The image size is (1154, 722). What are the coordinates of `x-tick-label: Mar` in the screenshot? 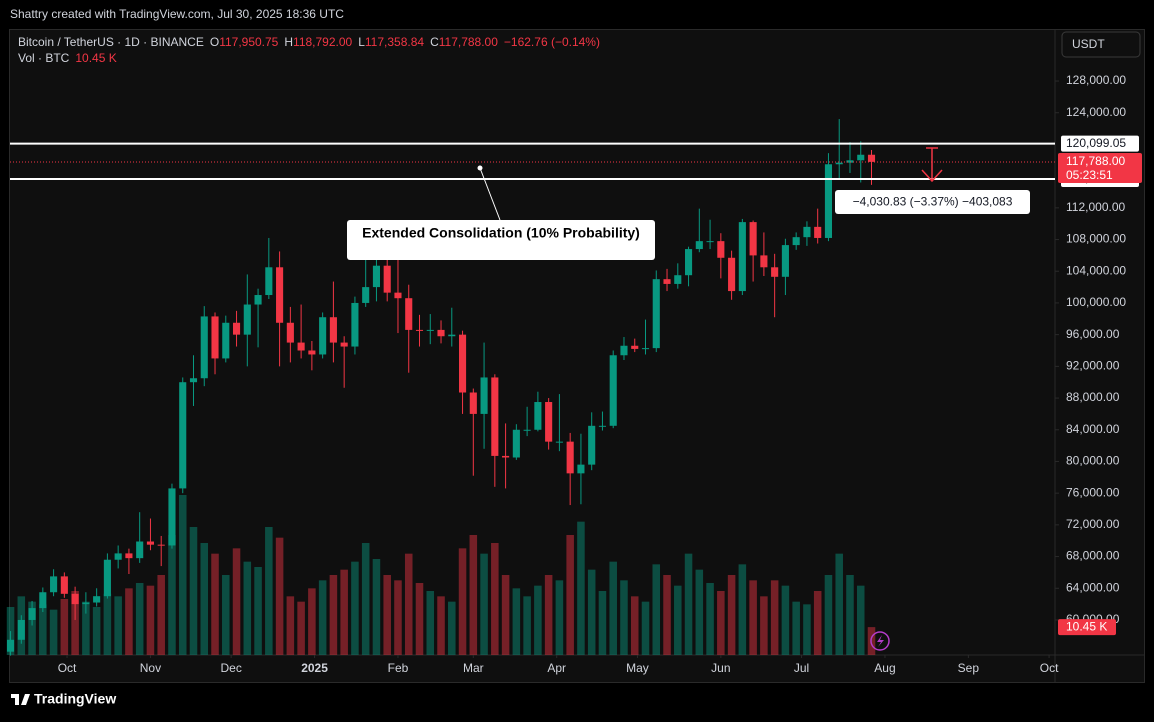 It's located at (473, 668).